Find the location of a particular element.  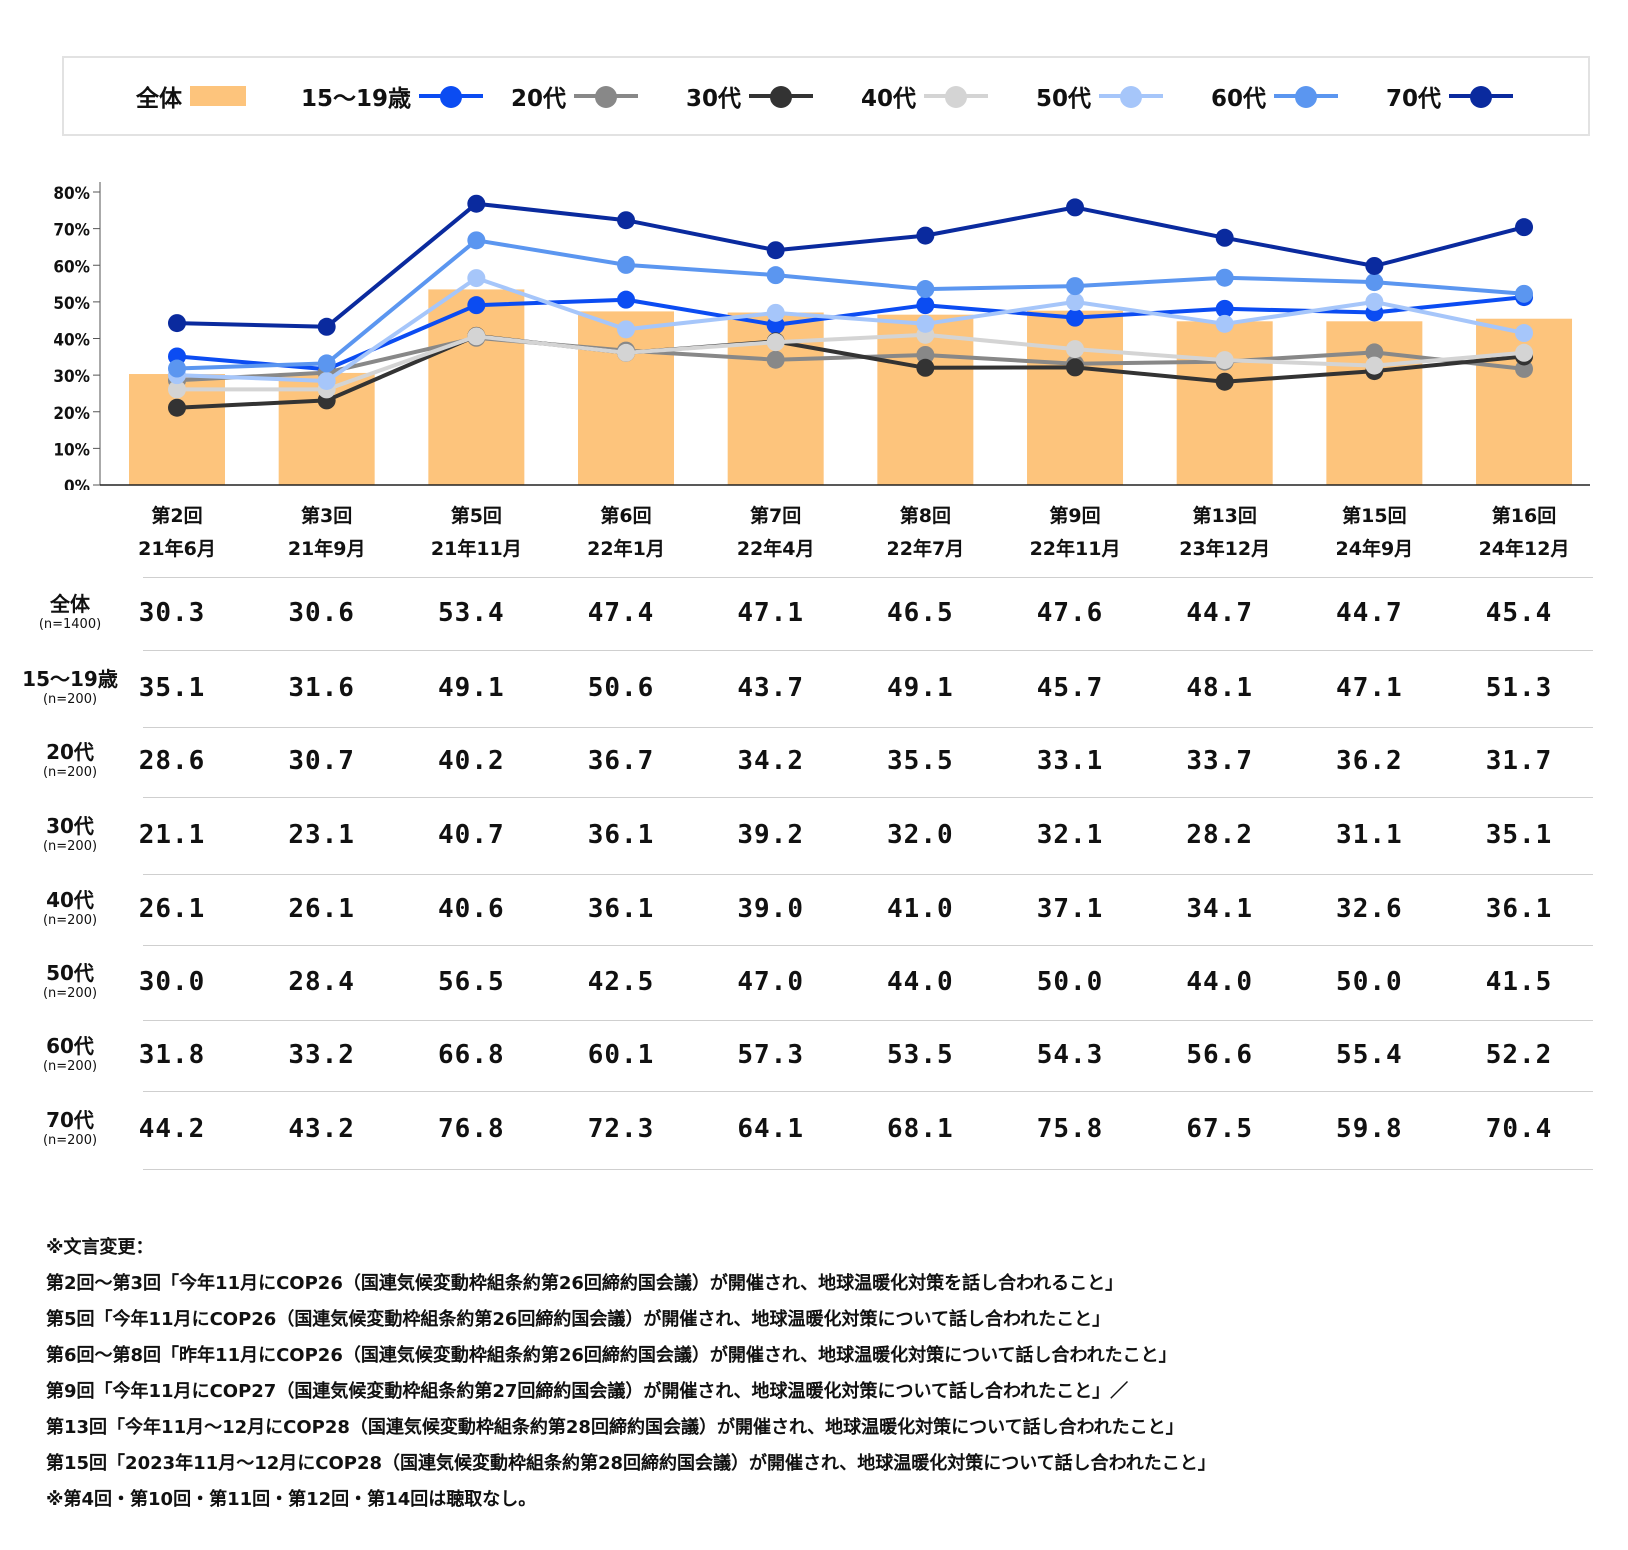

table-cell: 53.4 is located at coordinates (471, 612).